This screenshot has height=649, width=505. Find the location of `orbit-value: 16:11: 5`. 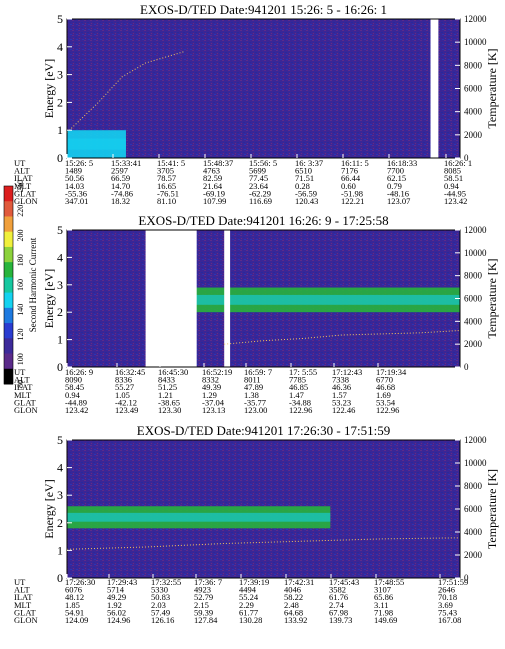

orbit-value: 16:11: 5 is located at coordinates (355, 163).